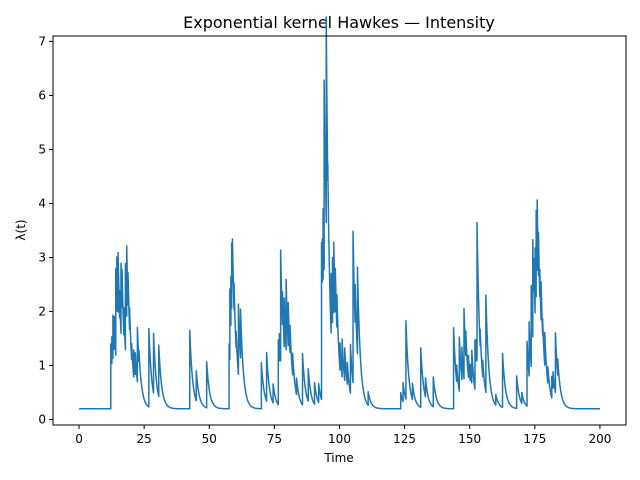  I want to click on x-axis-label: Time, so click(338, 458).